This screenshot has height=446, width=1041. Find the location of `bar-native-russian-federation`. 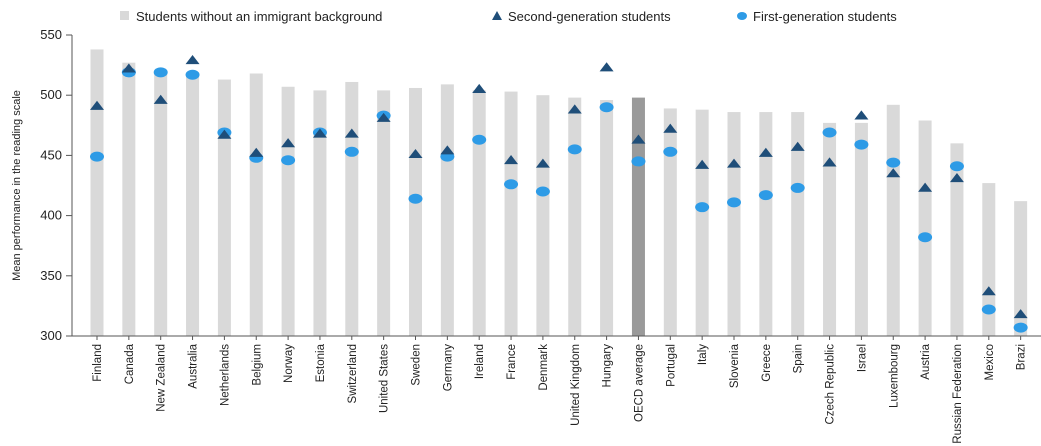

bar-native-russian-federation is located at coordinates (957, 239).